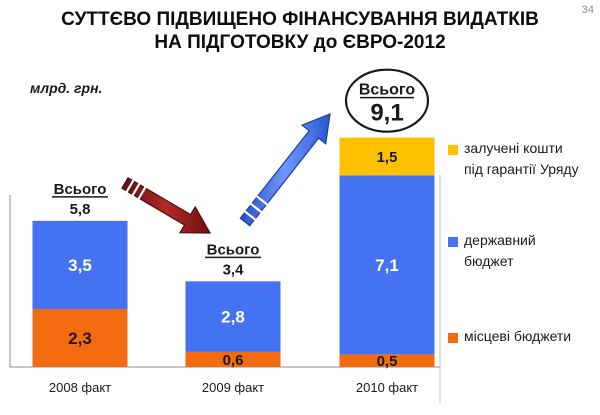 The height and width of the screenshot is (415, 600). Describe the element at coordinates (80, 209) in the screenshot. I see `total-value: 5,8` at that location.